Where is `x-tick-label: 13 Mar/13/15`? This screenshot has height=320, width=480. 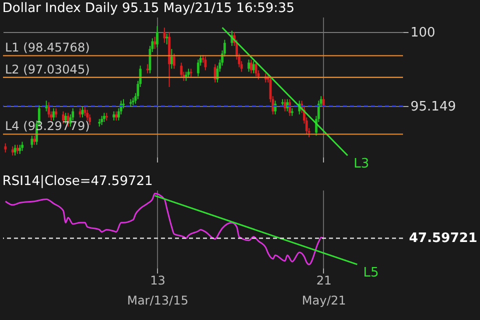
x-tick-label: 13 Mar/13/15 is located at coordinates (157, 291).